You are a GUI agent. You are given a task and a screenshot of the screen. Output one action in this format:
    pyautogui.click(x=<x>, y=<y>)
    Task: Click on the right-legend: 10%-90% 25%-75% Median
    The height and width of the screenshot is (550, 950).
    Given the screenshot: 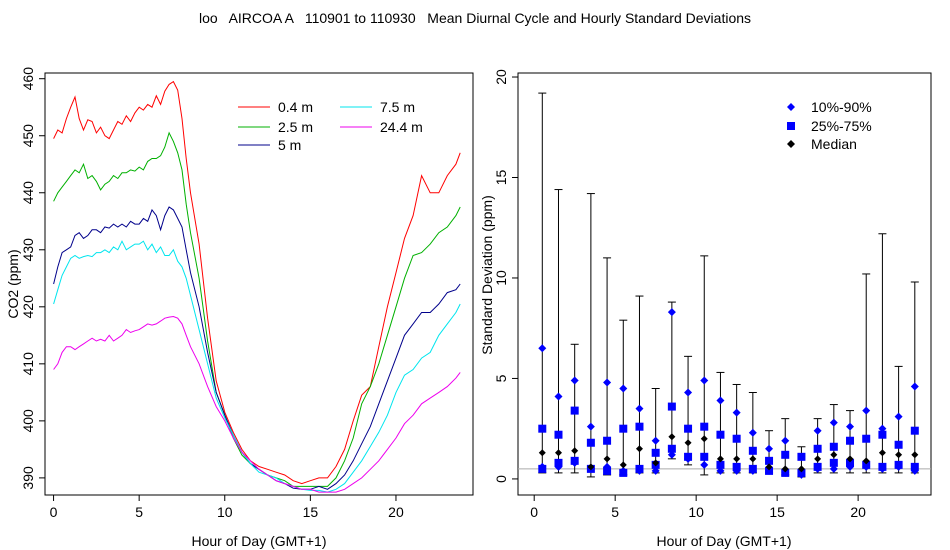 What is the action you would take?
    pyautogui.click(x=829, y=125)
    